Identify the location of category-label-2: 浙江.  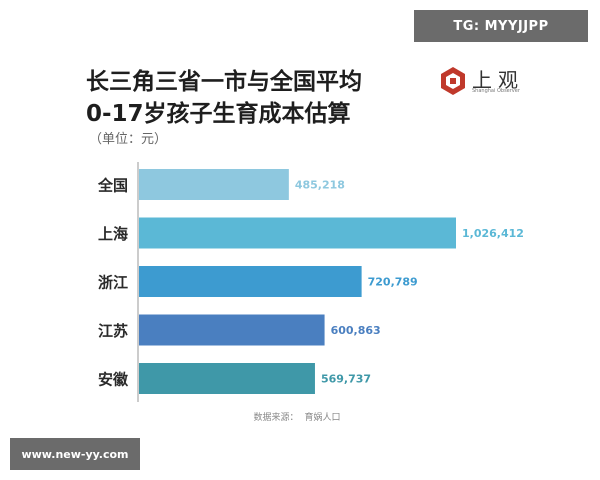
(113, 283).